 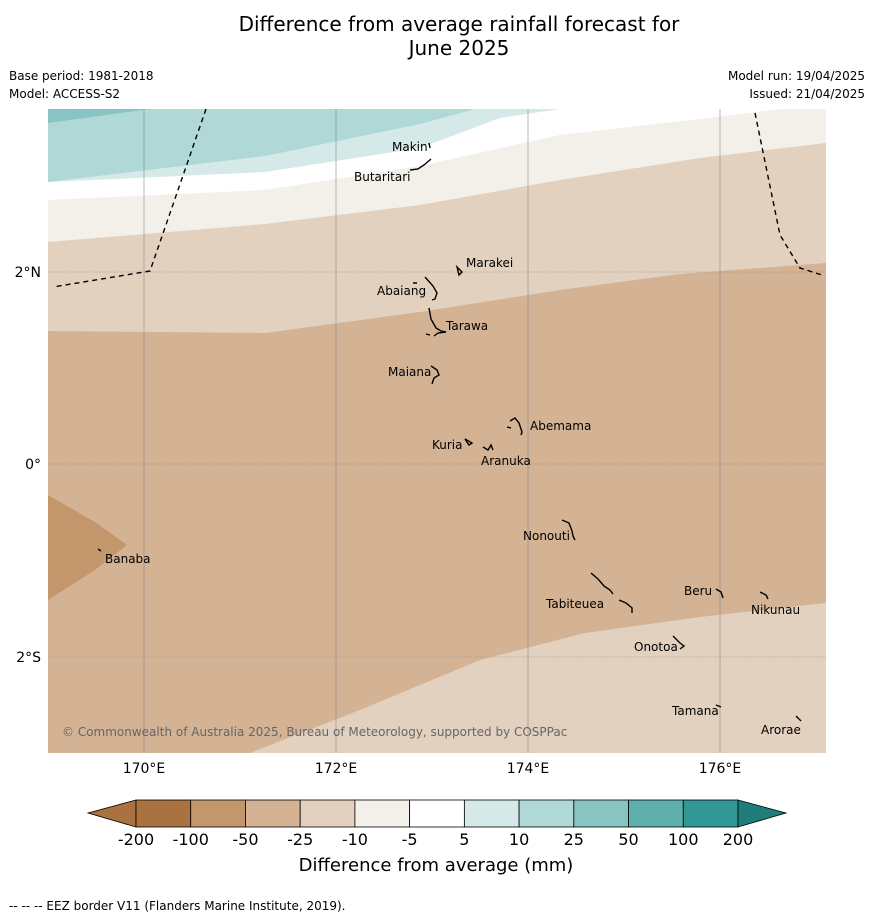 I want to click on label-nonouti: Nonouti, so click(x=546, y=536).